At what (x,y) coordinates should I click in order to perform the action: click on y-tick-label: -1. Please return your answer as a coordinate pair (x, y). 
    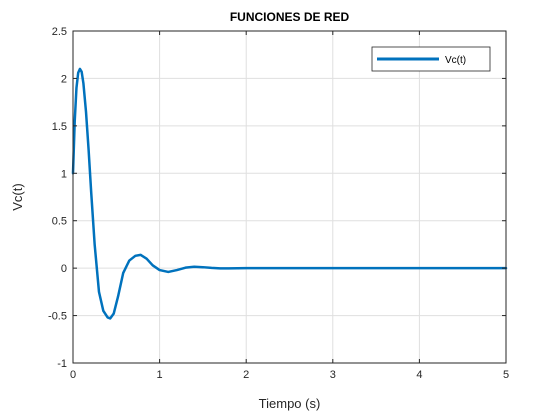
    Looking at the image, I should click on (62, 364).